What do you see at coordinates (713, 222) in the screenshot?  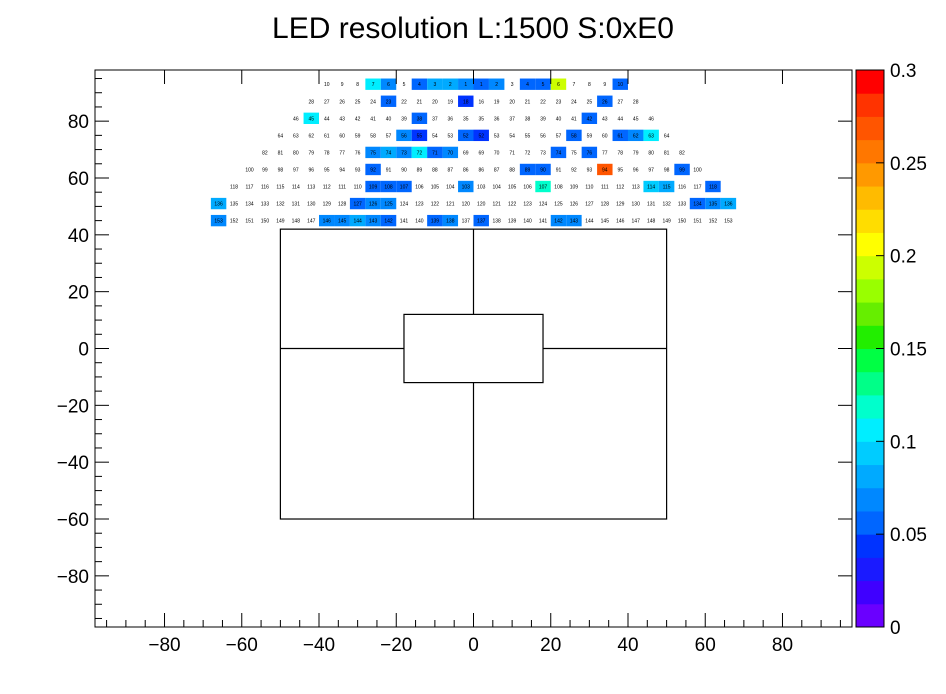 I see `cell-label: 152` at bounding box center [713, 222].